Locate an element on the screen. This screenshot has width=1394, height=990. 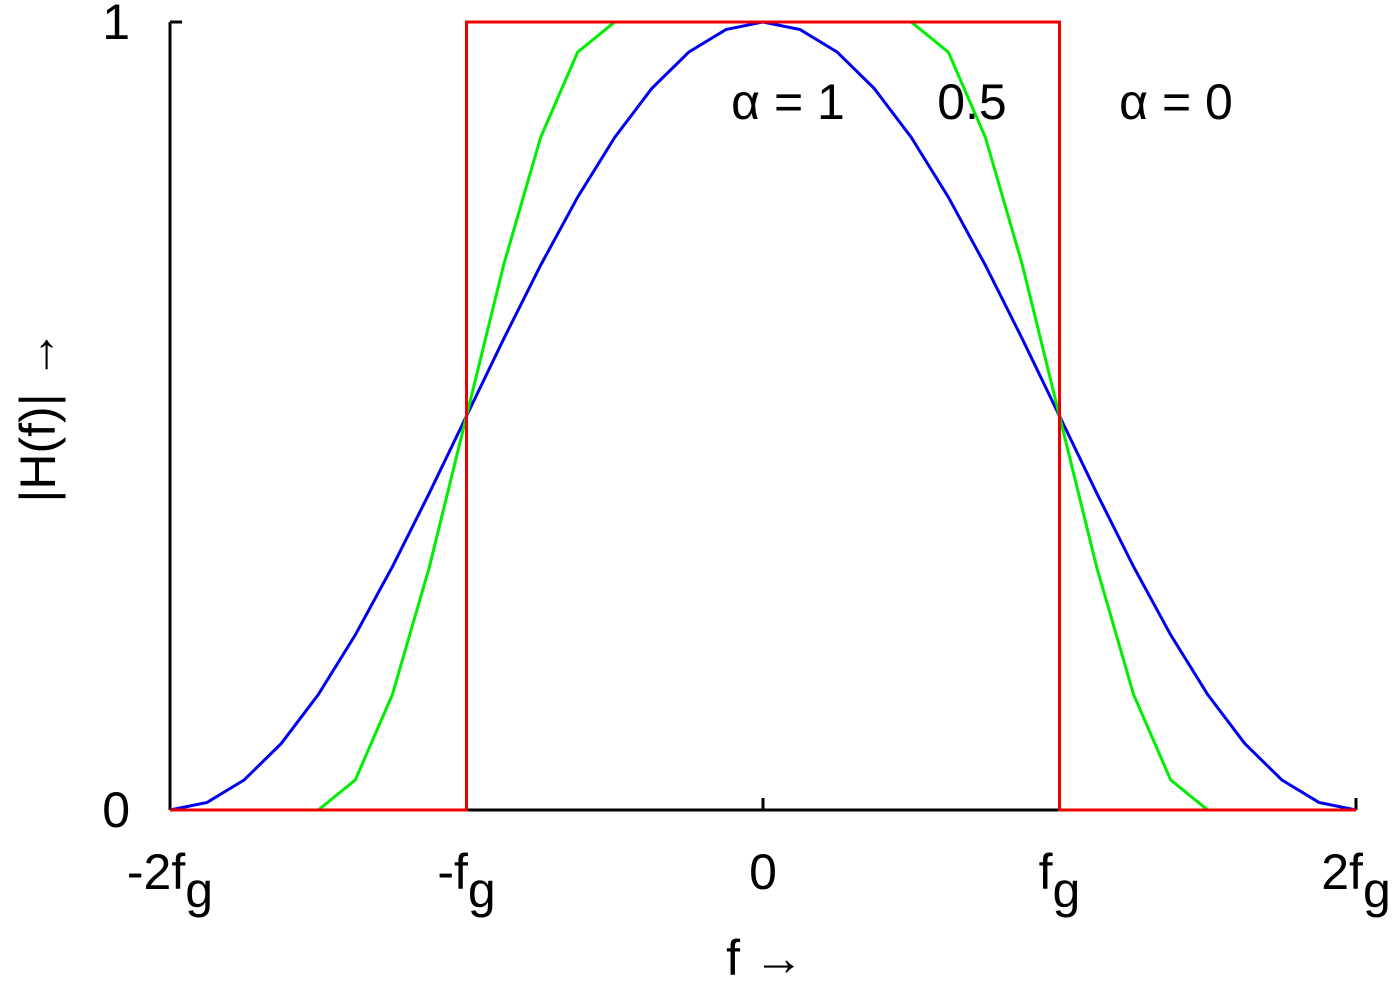
x-tick-label: -2fg is located at coordinates (170, 881).